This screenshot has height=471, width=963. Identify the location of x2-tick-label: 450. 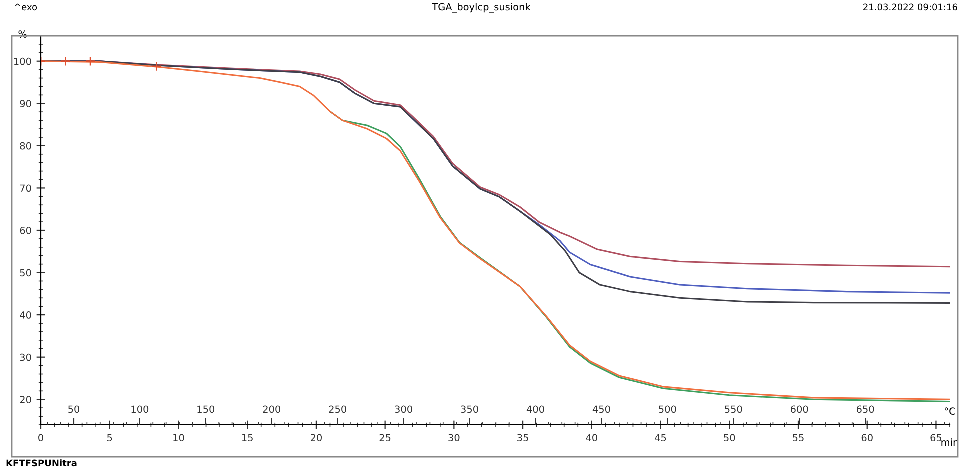
(601, 410).